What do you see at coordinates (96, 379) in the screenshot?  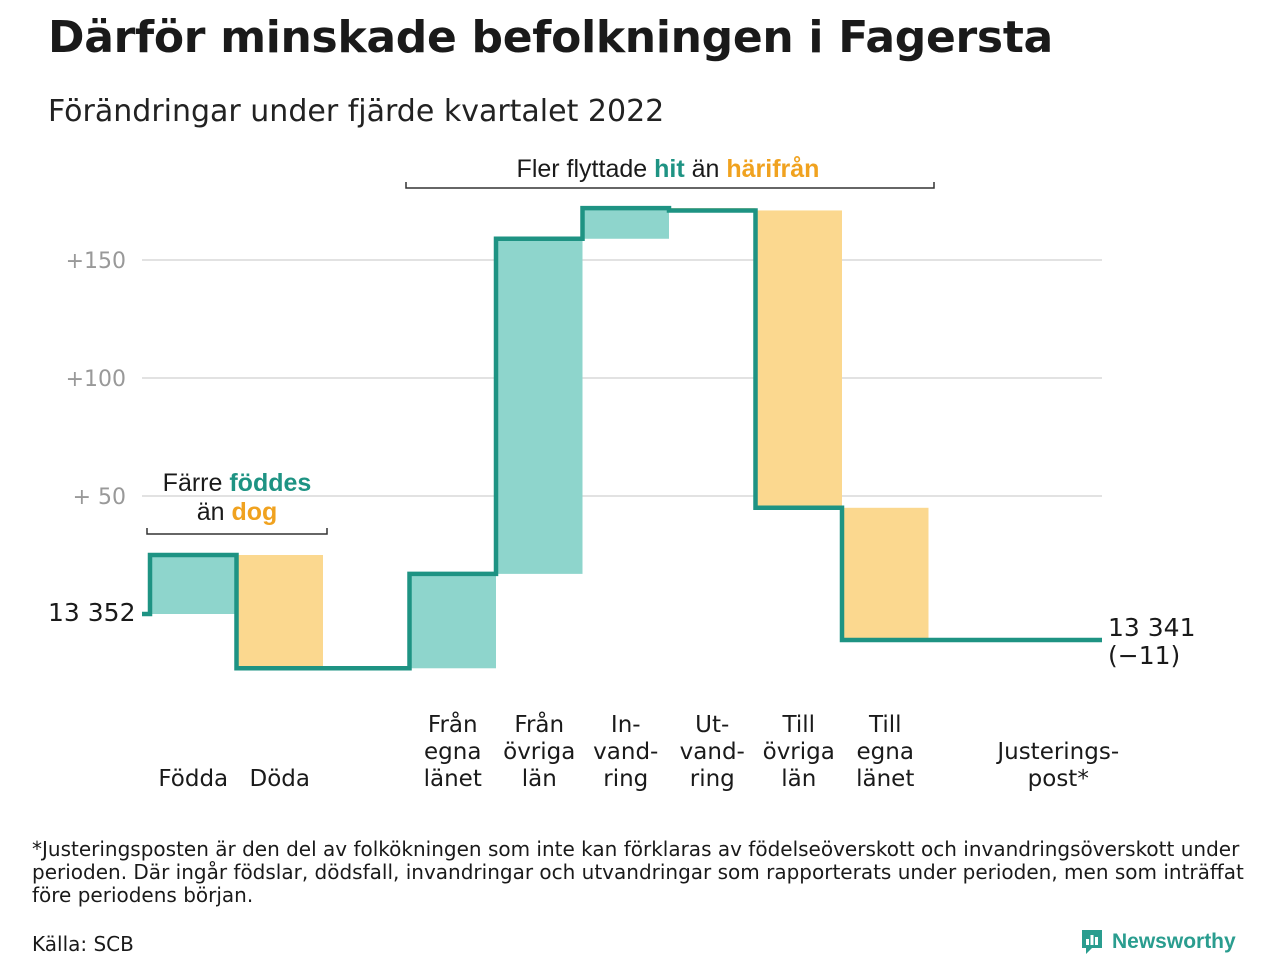 I see `y-tick-label: +100` at bounding box center [96, 379].